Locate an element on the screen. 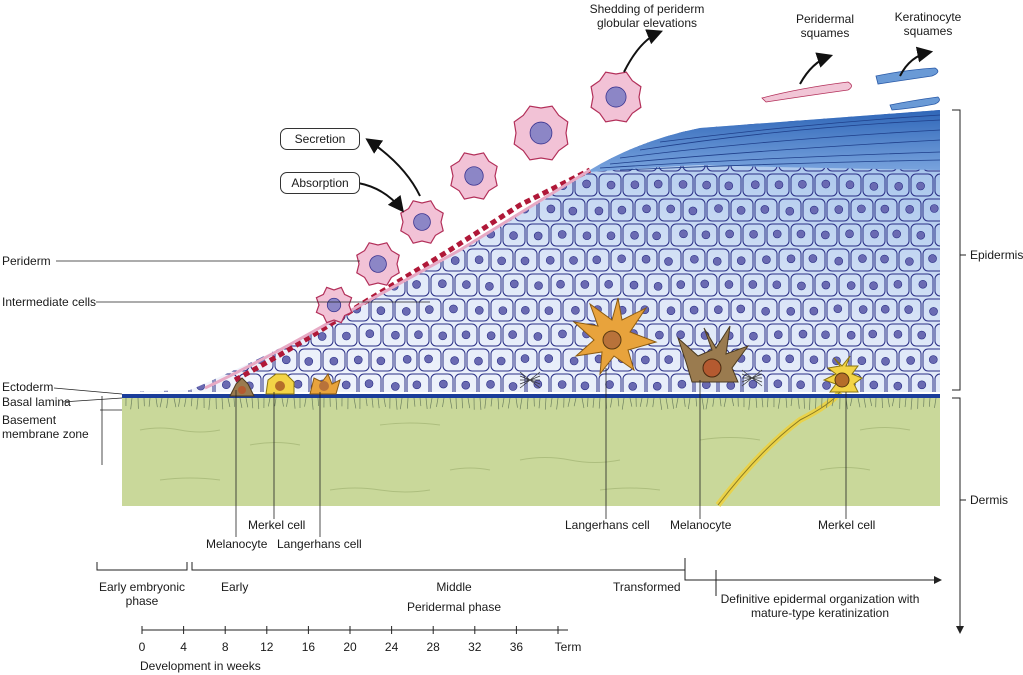  timeline-tick-label: 28 is located at coordinates (433, 647).